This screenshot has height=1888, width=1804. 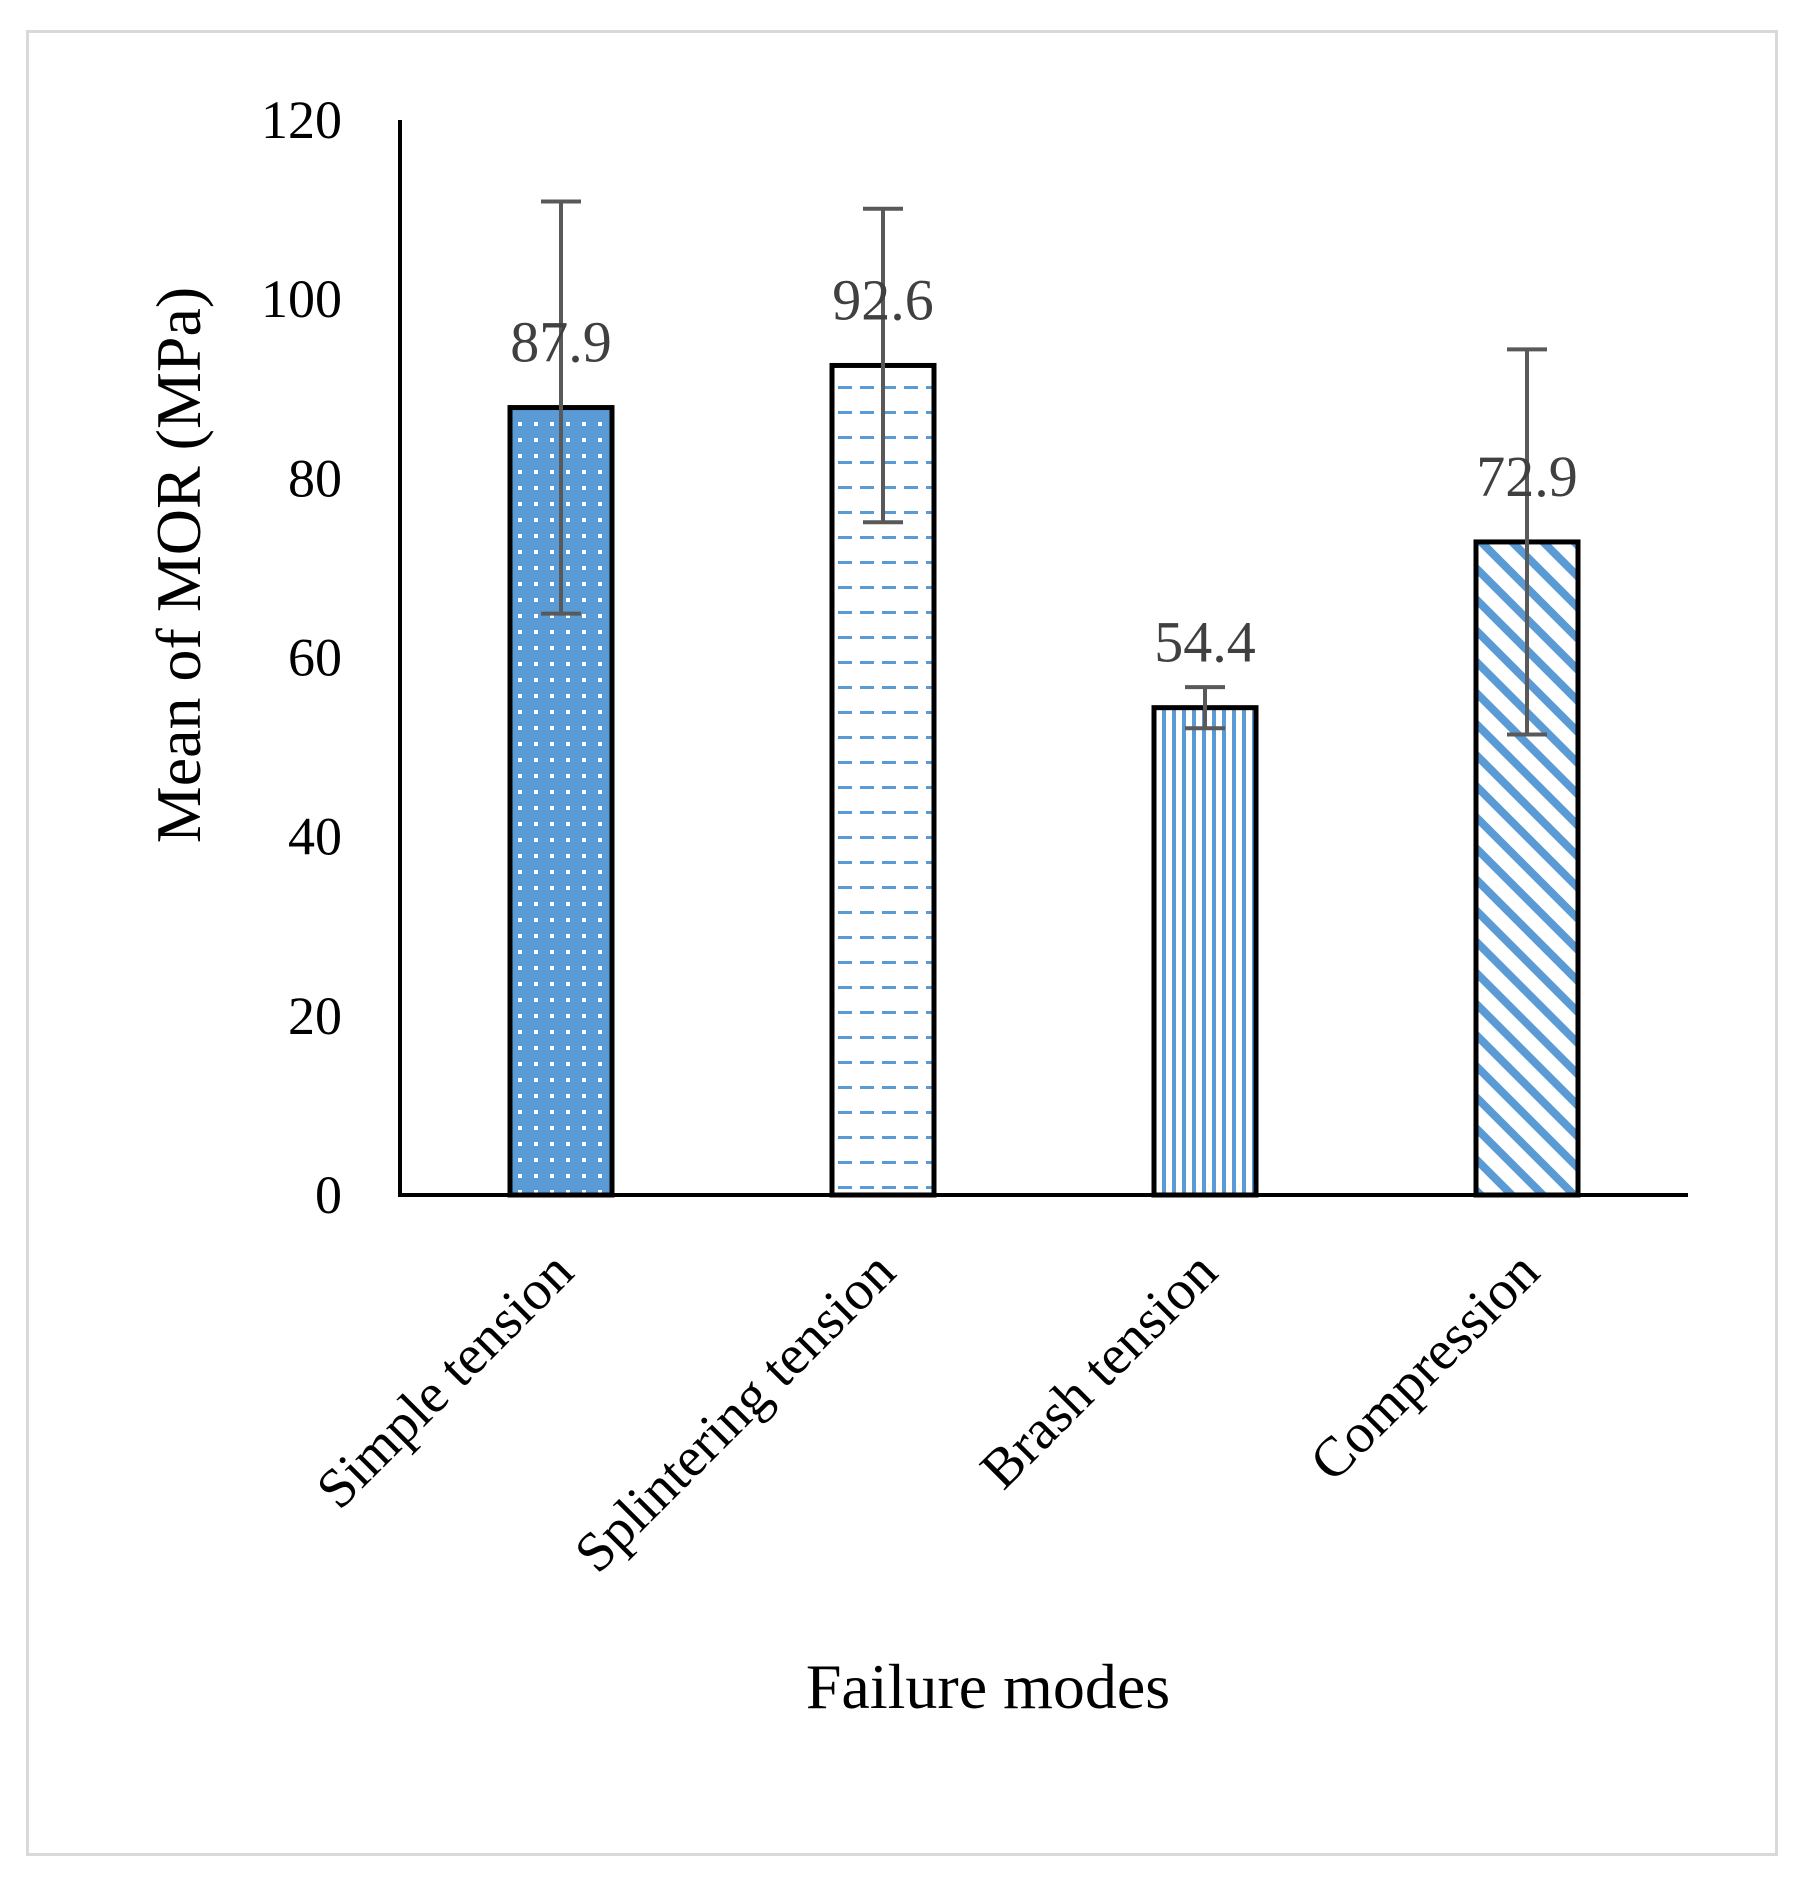 What do you see at coordinates (1205, 951) in the screenshot?
I see `bar-brash-tension` at bounding box center [1205, 951].